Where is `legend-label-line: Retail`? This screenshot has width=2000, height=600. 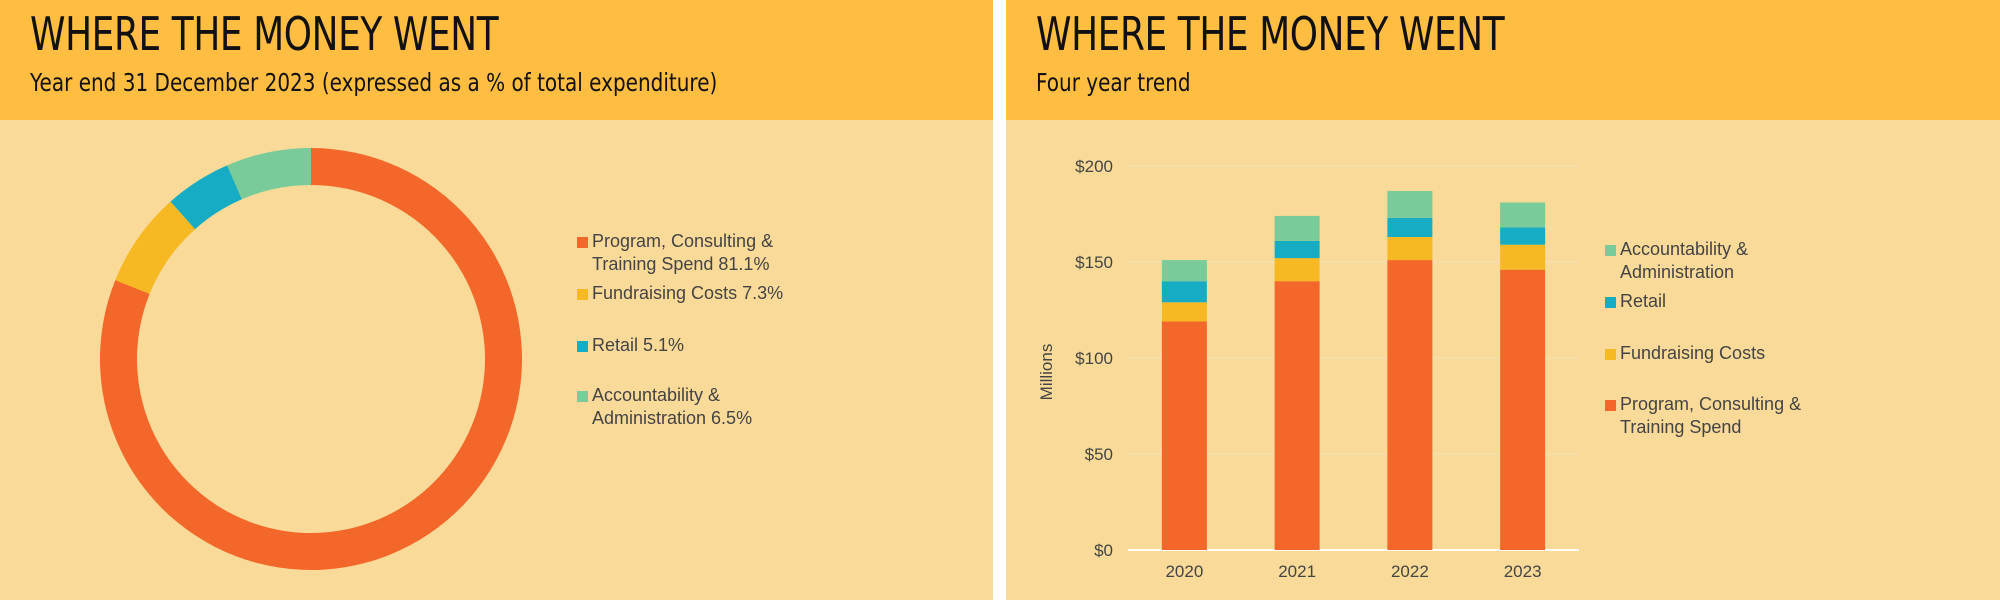 legend-label-line: Retail is located at coordinates (1643, 301).